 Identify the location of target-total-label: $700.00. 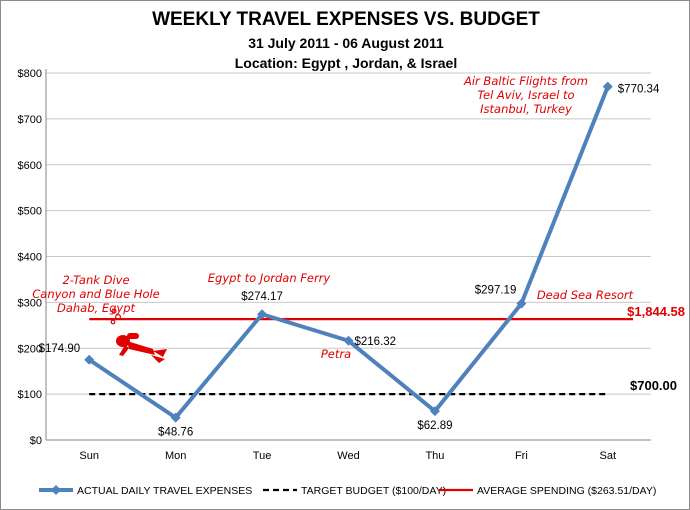
(653, 385).